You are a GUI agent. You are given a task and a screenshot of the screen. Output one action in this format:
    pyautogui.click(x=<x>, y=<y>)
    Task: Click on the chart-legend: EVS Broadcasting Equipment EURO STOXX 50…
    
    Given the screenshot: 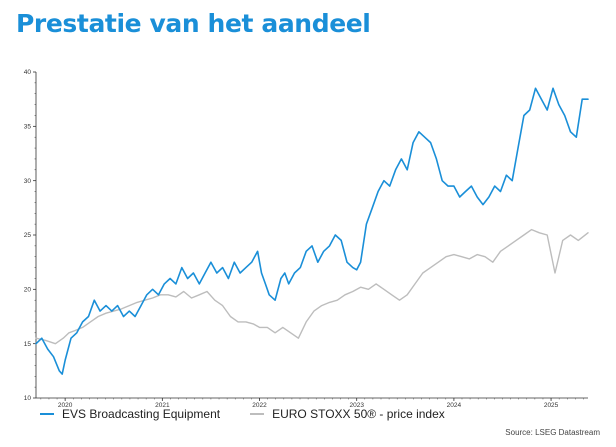 What is the action you would take?
    pyautogui.click(x=257, y=414)
    